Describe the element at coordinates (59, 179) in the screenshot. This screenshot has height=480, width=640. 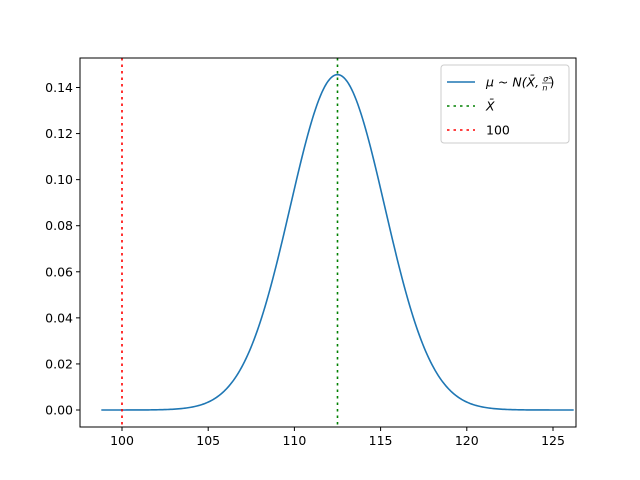
I see `y-tick-label: 0.10` at that location.